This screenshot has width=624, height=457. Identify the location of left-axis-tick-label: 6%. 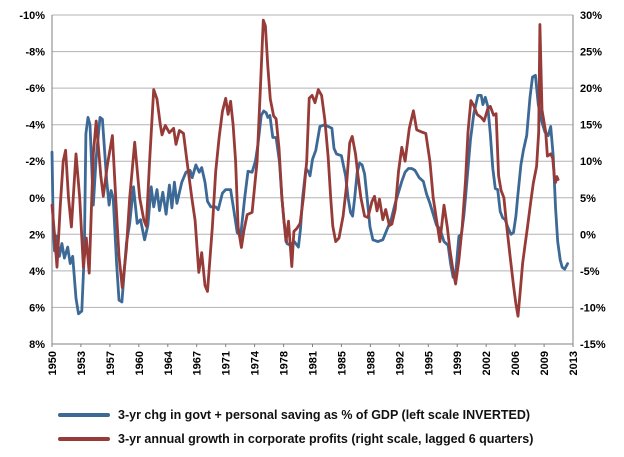
(37, 308).